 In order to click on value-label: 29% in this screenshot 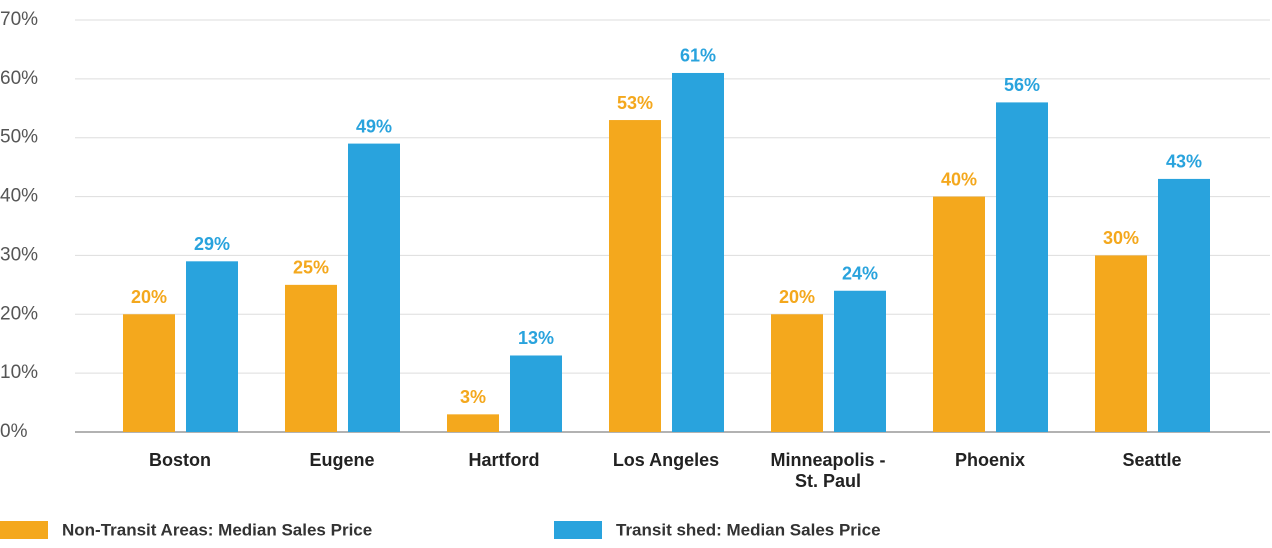, I will do `click(212, 244)`.